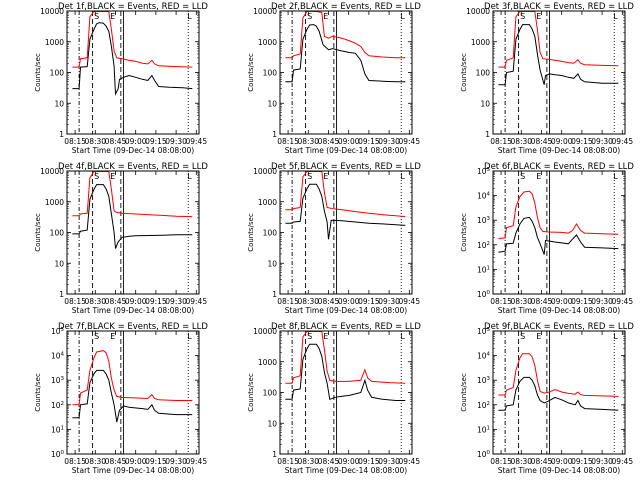 This screenshot has width=640, height=480. What do you see at coordinates (133, 167) in the screenshot?
I see `panel-title: Det 4f,BLACK = Events, RED = LLD` at bounding box center [133, 167].